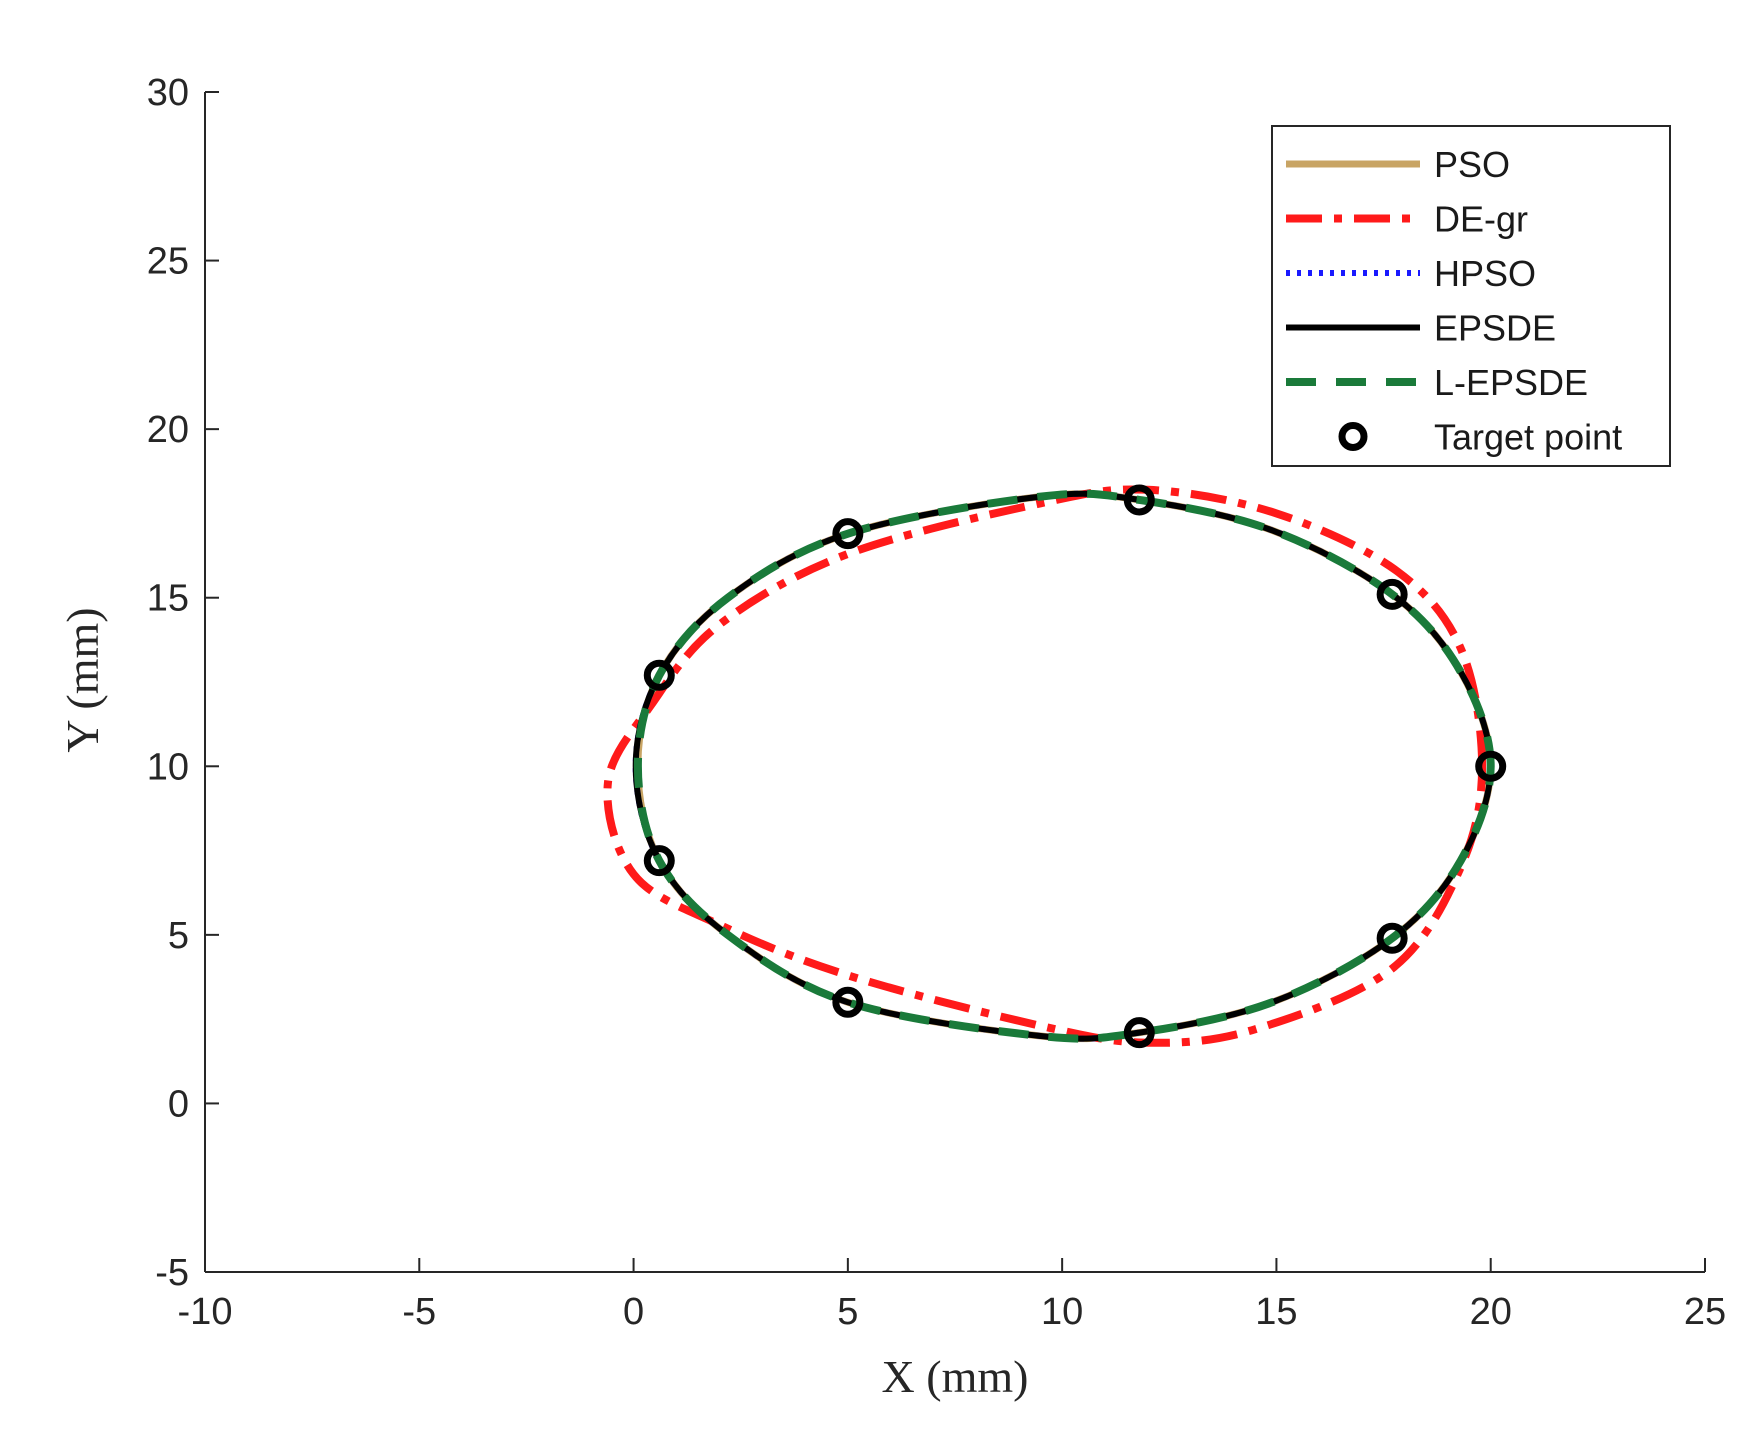  I want to click on legend-label: EPSDE, so click(1495, 328).